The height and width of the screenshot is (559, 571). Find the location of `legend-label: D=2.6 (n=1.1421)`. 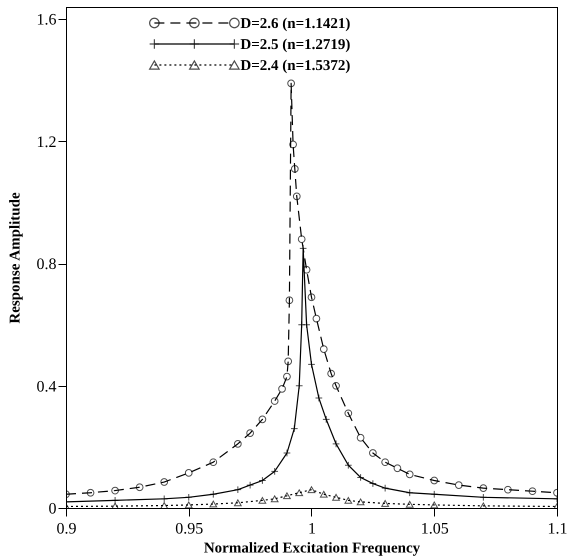

legend-label: D=2.6 (n=1.1421) is located at coordinates (295, 24).